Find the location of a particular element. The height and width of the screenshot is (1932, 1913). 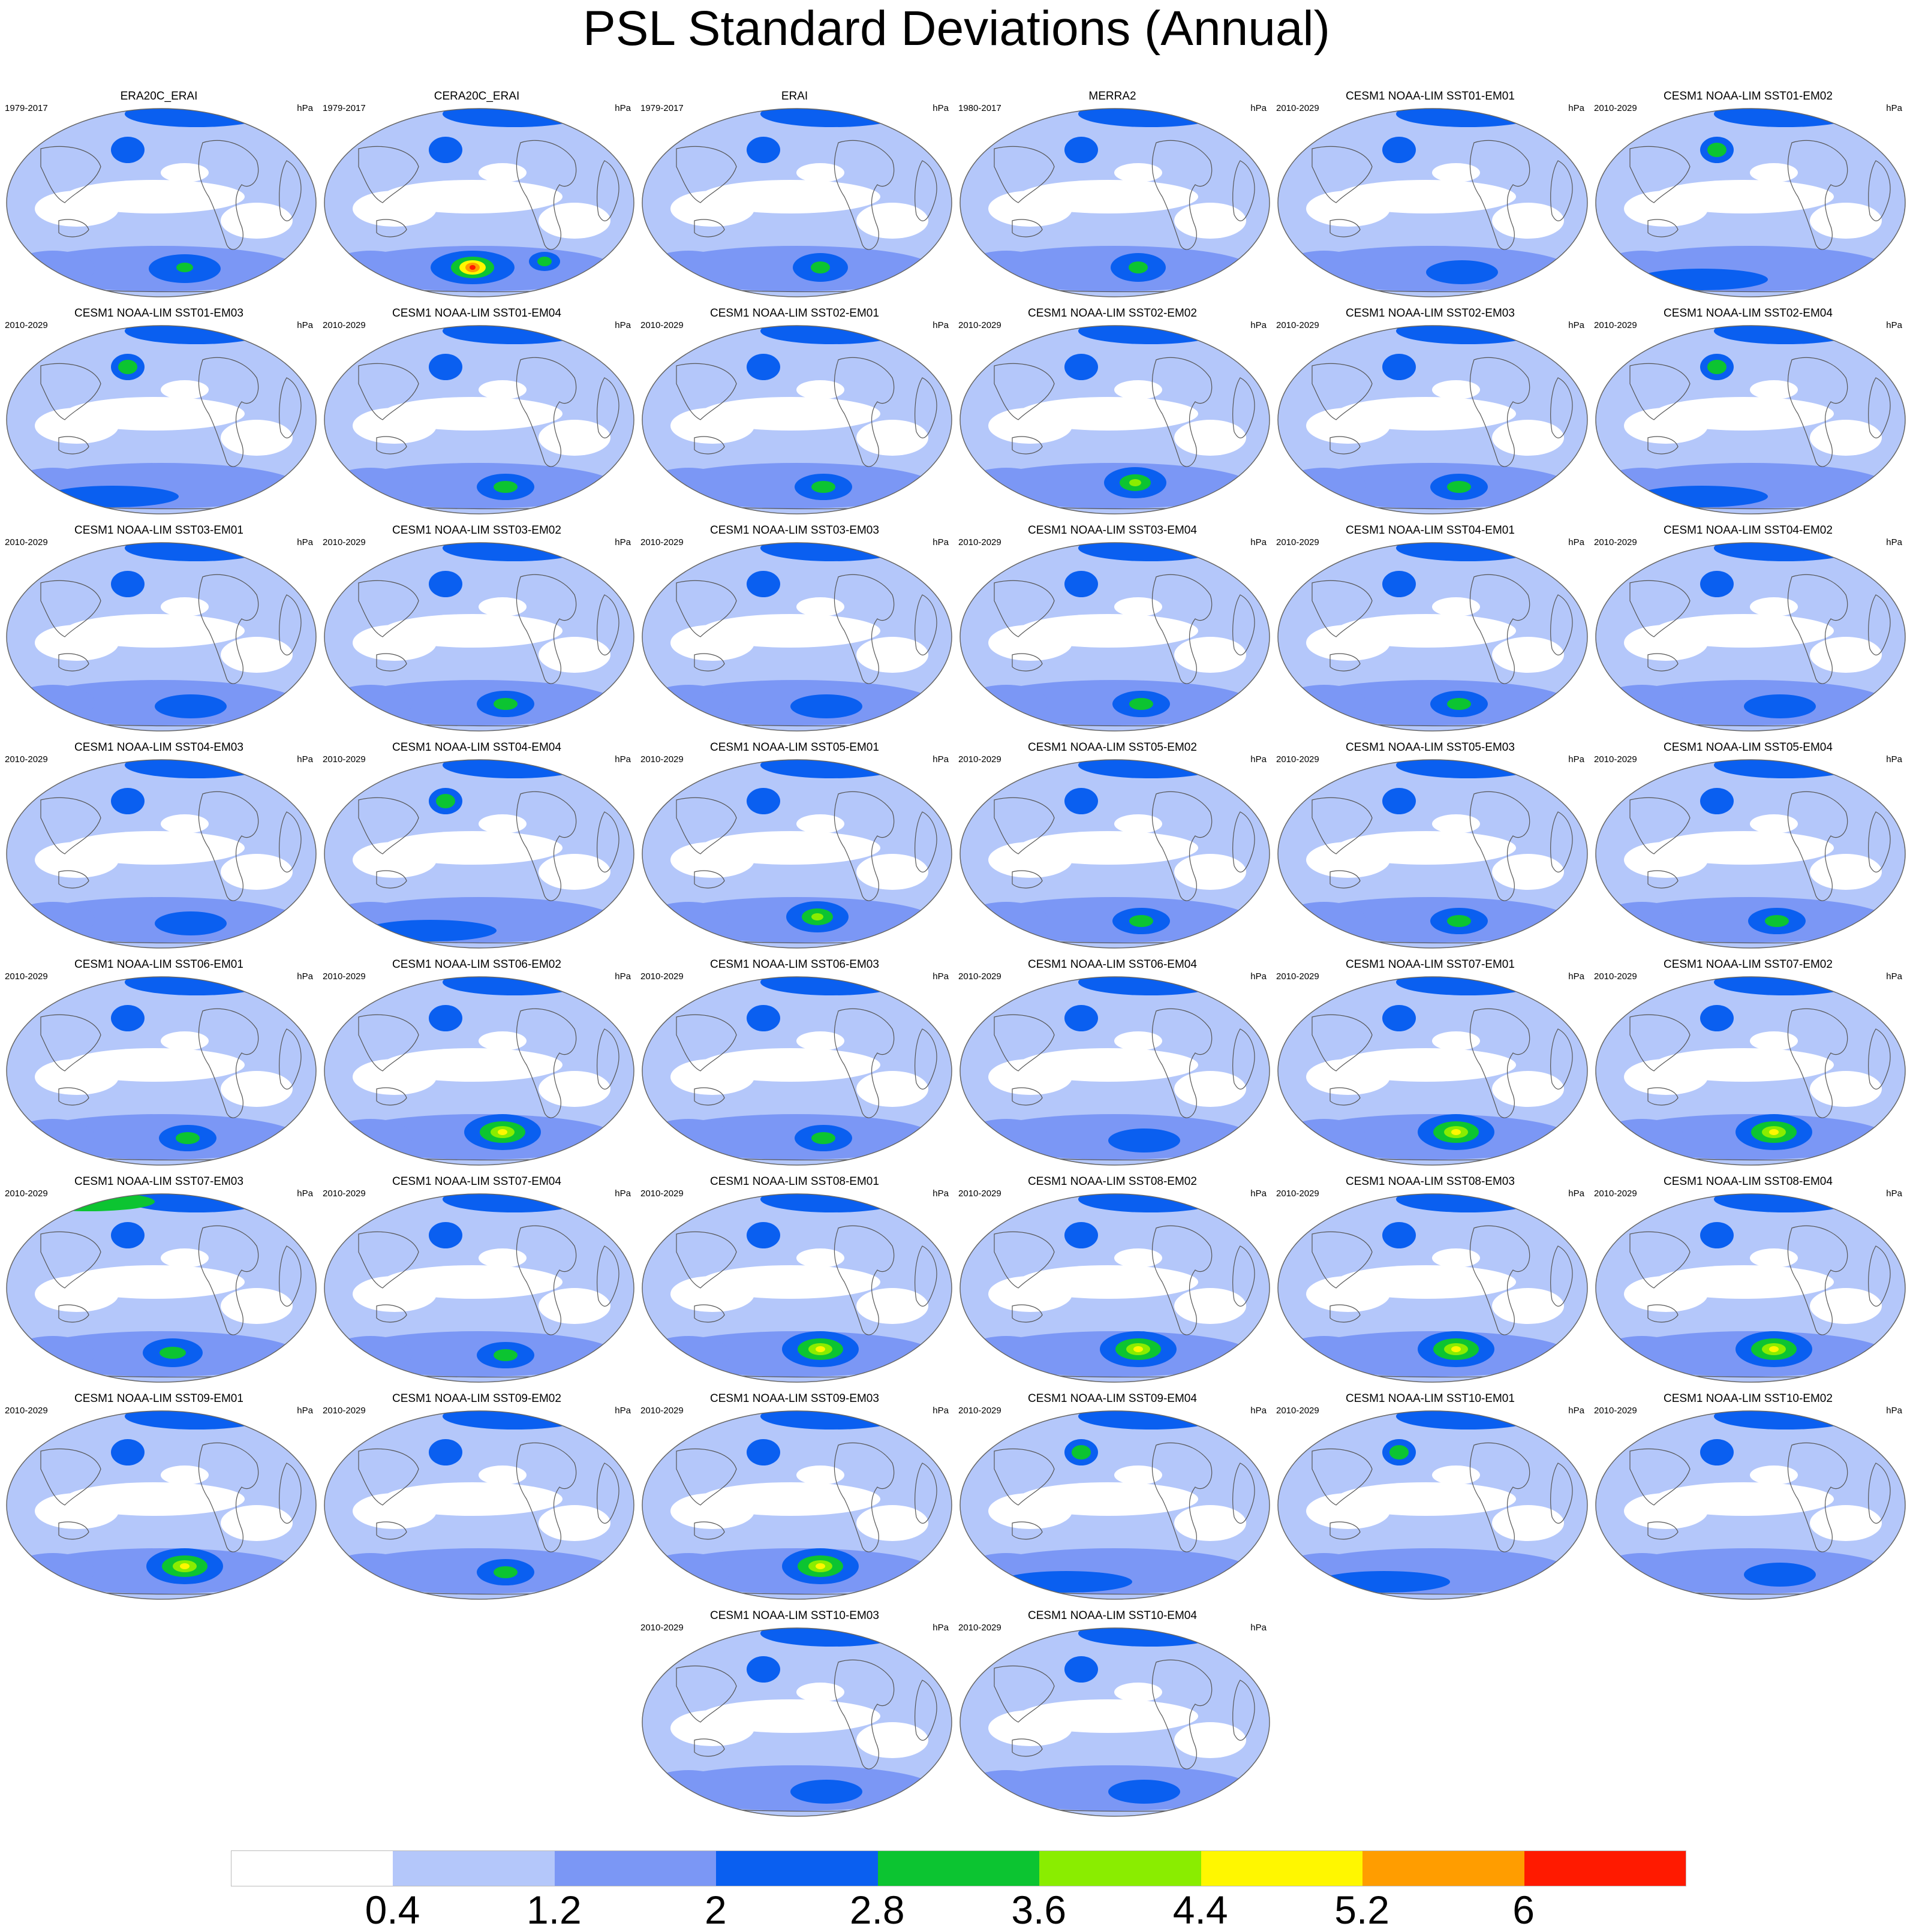

map-panel: MERRA2 1980-2017 hPa is located at coordinates (1112, 198).